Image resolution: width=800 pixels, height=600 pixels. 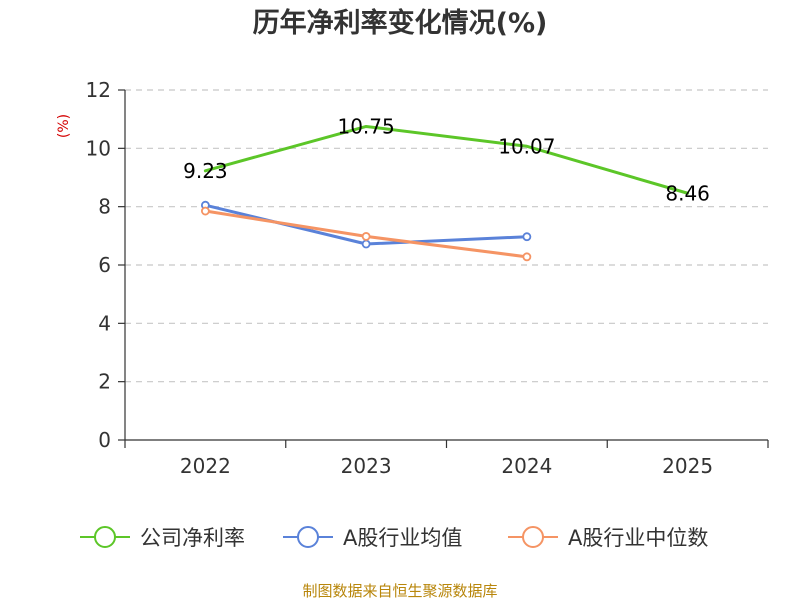 What do you see at coordinates (366, 244) in the screenshot?
I see `series-1-point-2023` at bounding box center [366, 244].